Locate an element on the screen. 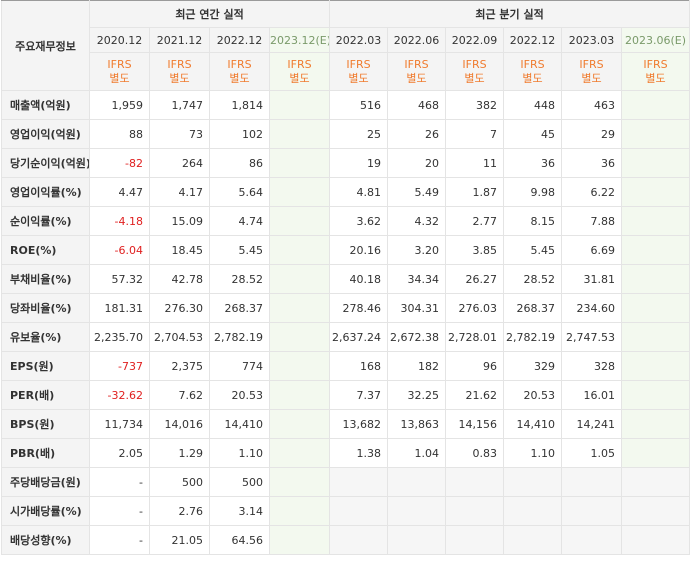  annual-value: -6.04 is located at coordinates (119, 250).